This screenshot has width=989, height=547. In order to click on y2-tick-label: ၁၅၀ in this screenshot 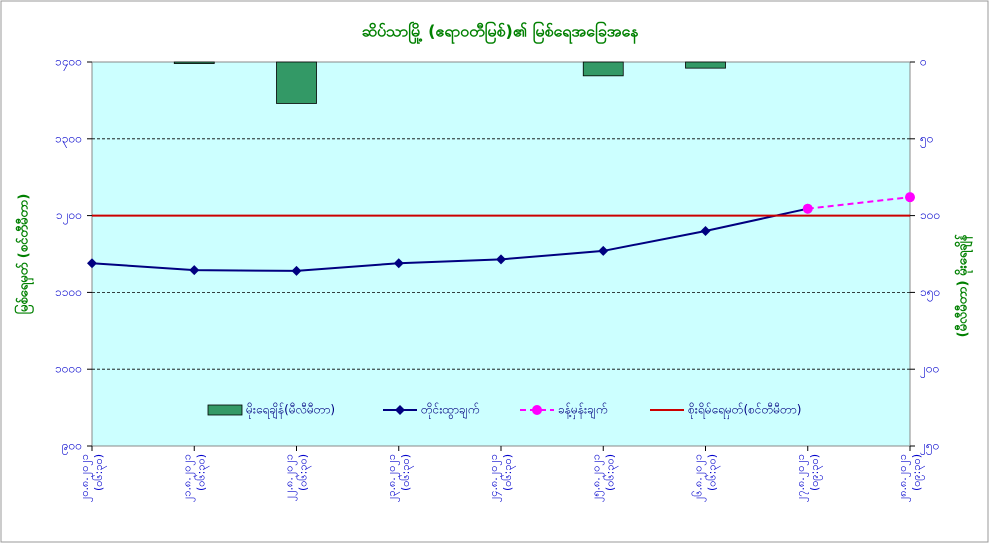, I will do `click(930, 293)`.